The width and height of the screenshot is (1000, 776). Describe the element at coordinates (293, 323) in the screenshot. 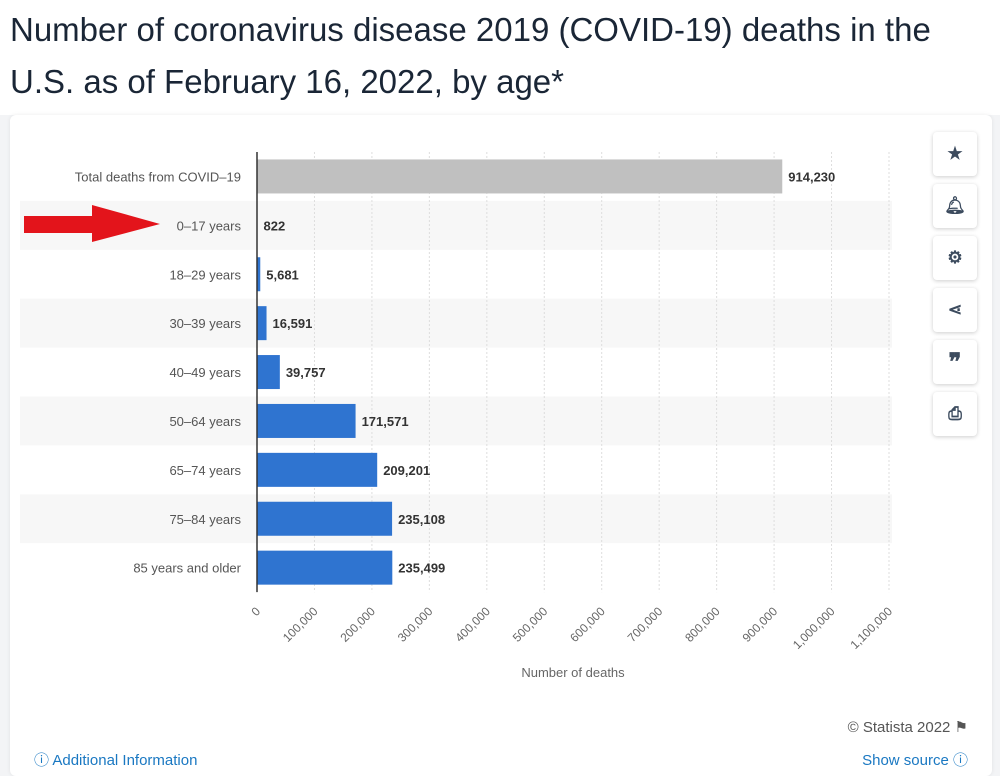

I see `value-label: 16,591` at that location.